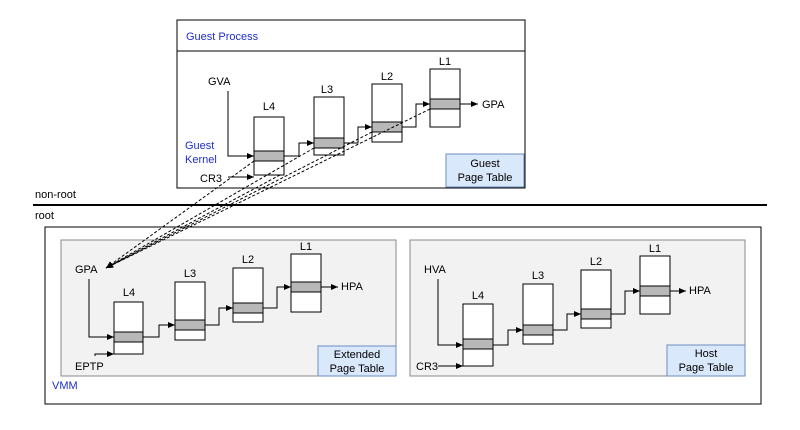 The height and width of the screenshot is (430, 800). Describe the element at coordinates (240, 125) in the screenshot. I see `guest-gva-arrow` at that location.